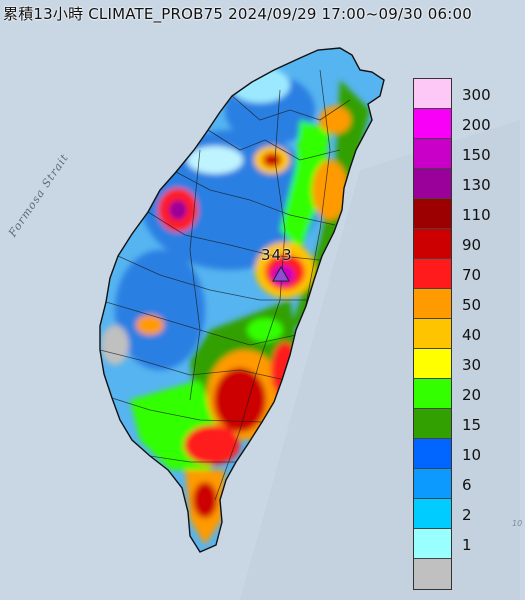 Image resolution: width=525 pixels, height=600 pixels. What do you see at coordinates (277, 255) in the screenshot?
I see `peak-value-label: 343` at bounding box center [277, 255].